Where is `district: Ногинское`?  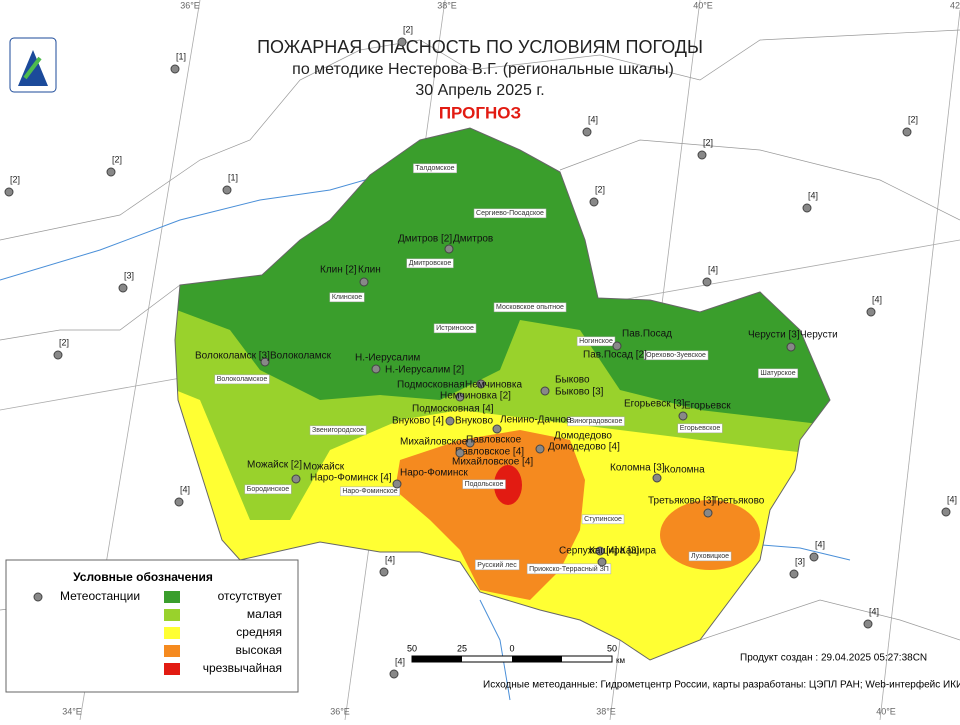 district: Ногинское is located at coordinates (596, 341).